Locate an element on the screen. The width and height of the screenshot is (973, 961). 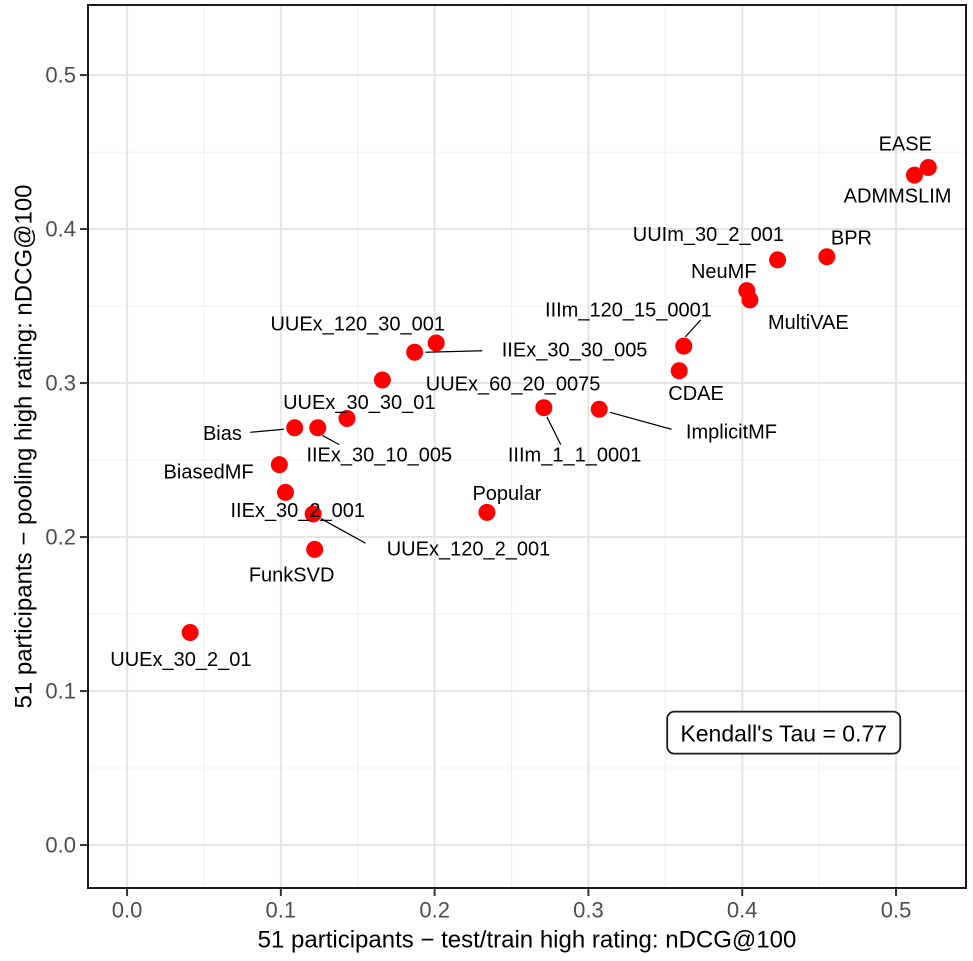
point-label-UUEx_60_20_0075: UUEx_60_20_0075 is located at coordinates (513, 385).